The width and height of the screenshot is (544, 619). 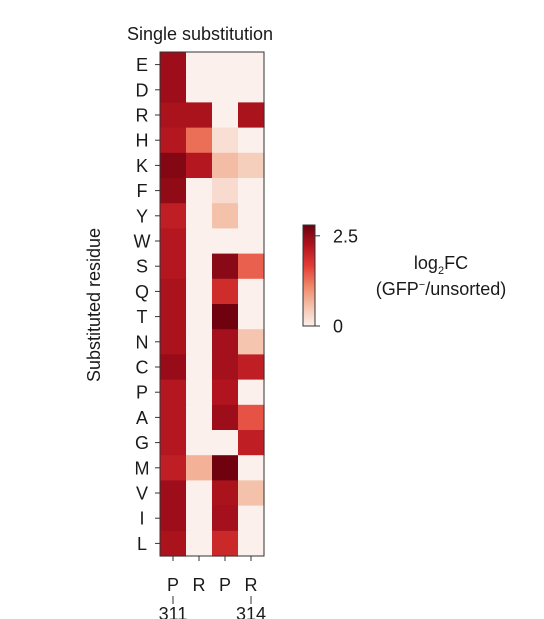 I want to click on row-label: R, so click(x=142, y=116).